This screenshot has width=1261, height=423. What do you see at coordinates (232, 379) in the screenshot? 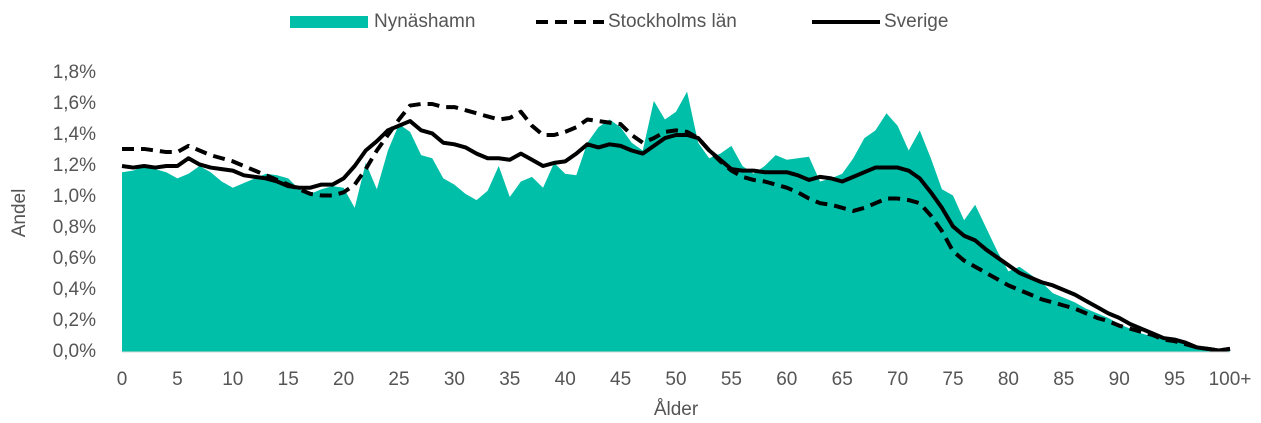
I see `x-tick-label: 10` at bounding box center [232, 379].